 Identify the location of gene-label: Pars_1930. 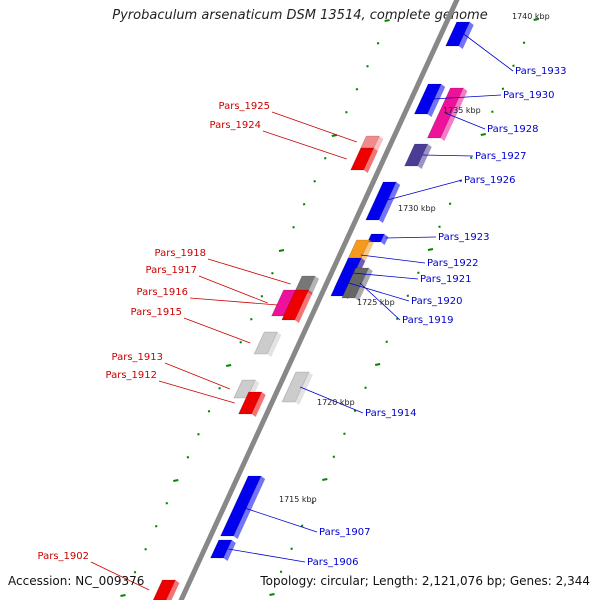
(528, 95).